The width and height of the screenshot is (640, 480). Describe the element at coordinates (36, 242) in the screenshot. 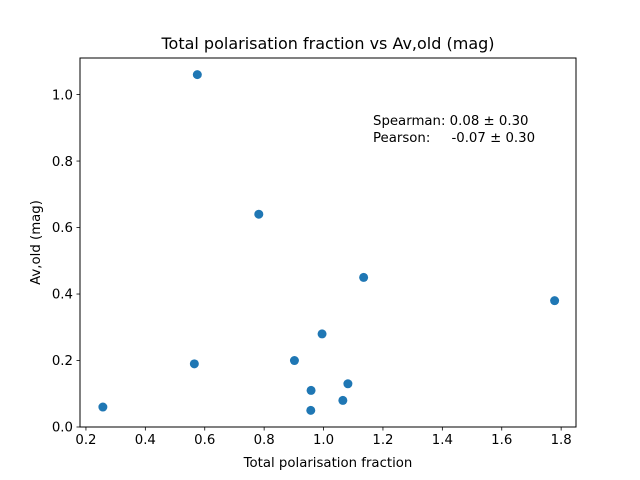

I see `y-axis-label: Av,old (mag)` at that location.